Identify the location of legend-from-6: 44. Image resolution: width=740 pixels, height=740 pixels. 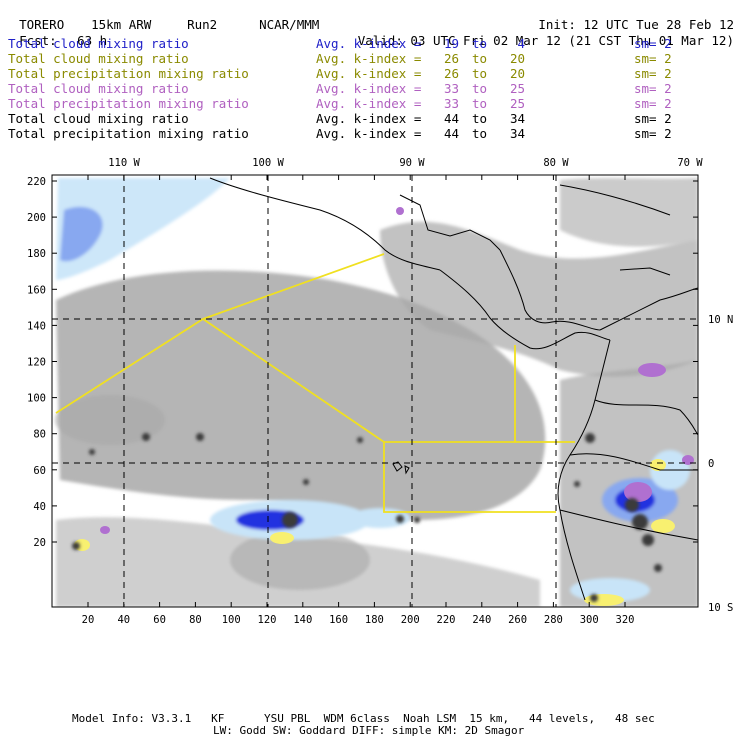
(452, 133).